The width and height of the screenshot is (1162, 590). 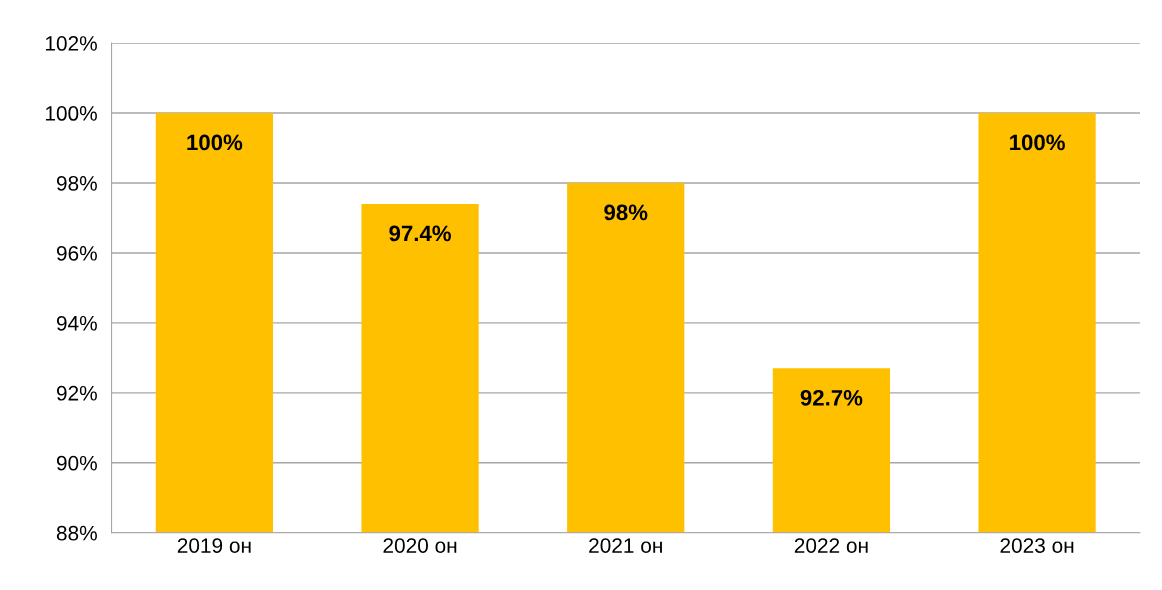 What do you see at coordinates (1037, 545) in the screenshot?
I see `x-tick-label: 2023 он` at bounding box center [1037, 545].